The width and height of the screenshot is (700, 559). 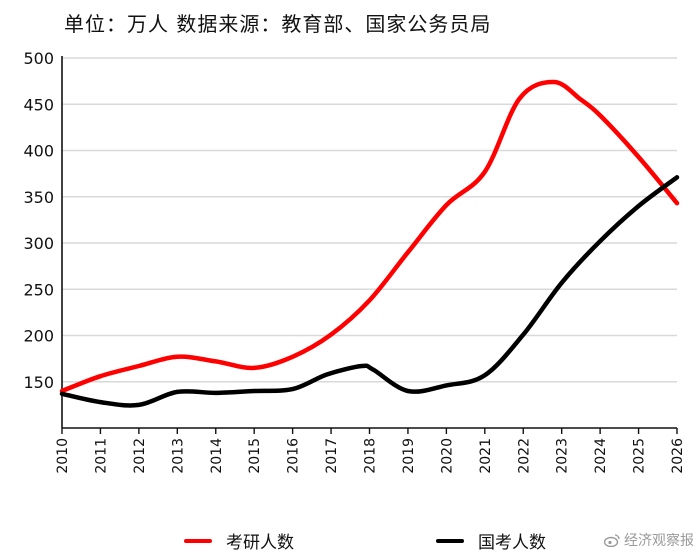 What do you see at coordinates (38, 289) in the screenshot?
I see `y-tick-label-250: 250` at bounding box center [38, 289].